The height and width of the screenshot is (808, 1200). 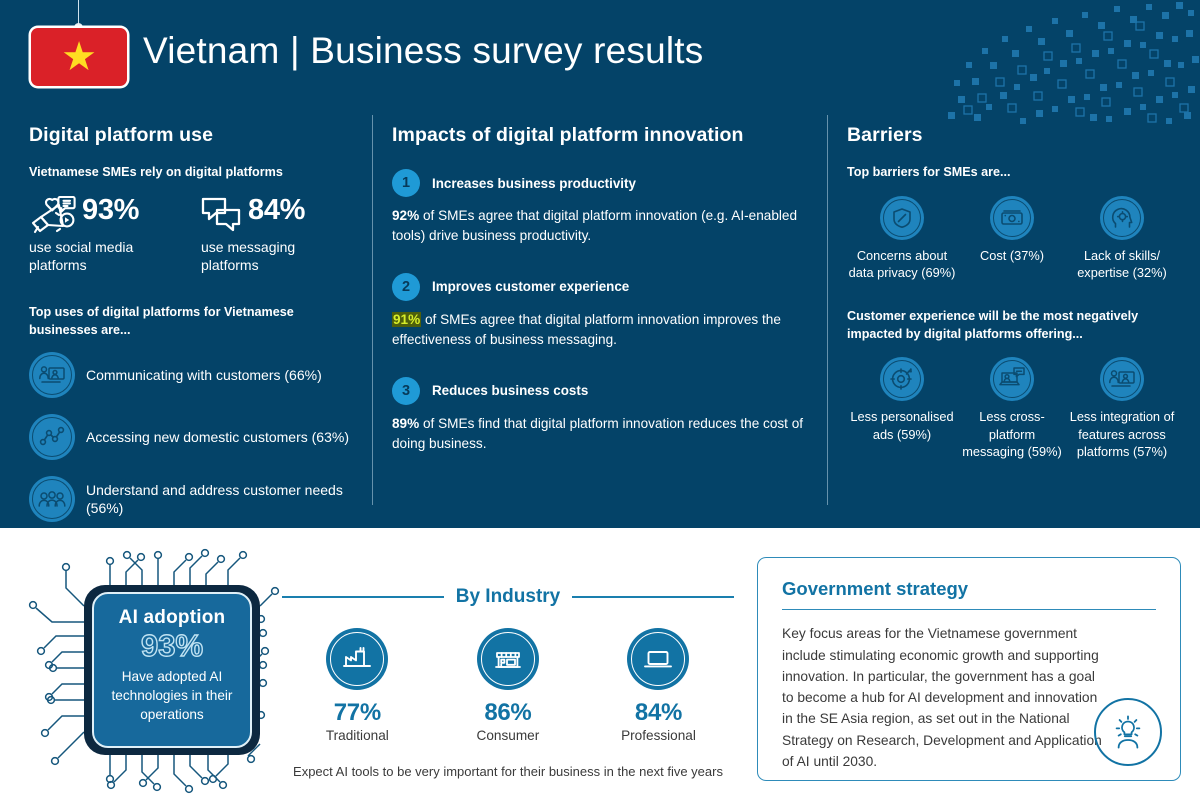 What do you see at coordinates (407, 319) in the screenshot?
I see `impact-stat-highlighted: 91%` at bounding box center [407, 319].